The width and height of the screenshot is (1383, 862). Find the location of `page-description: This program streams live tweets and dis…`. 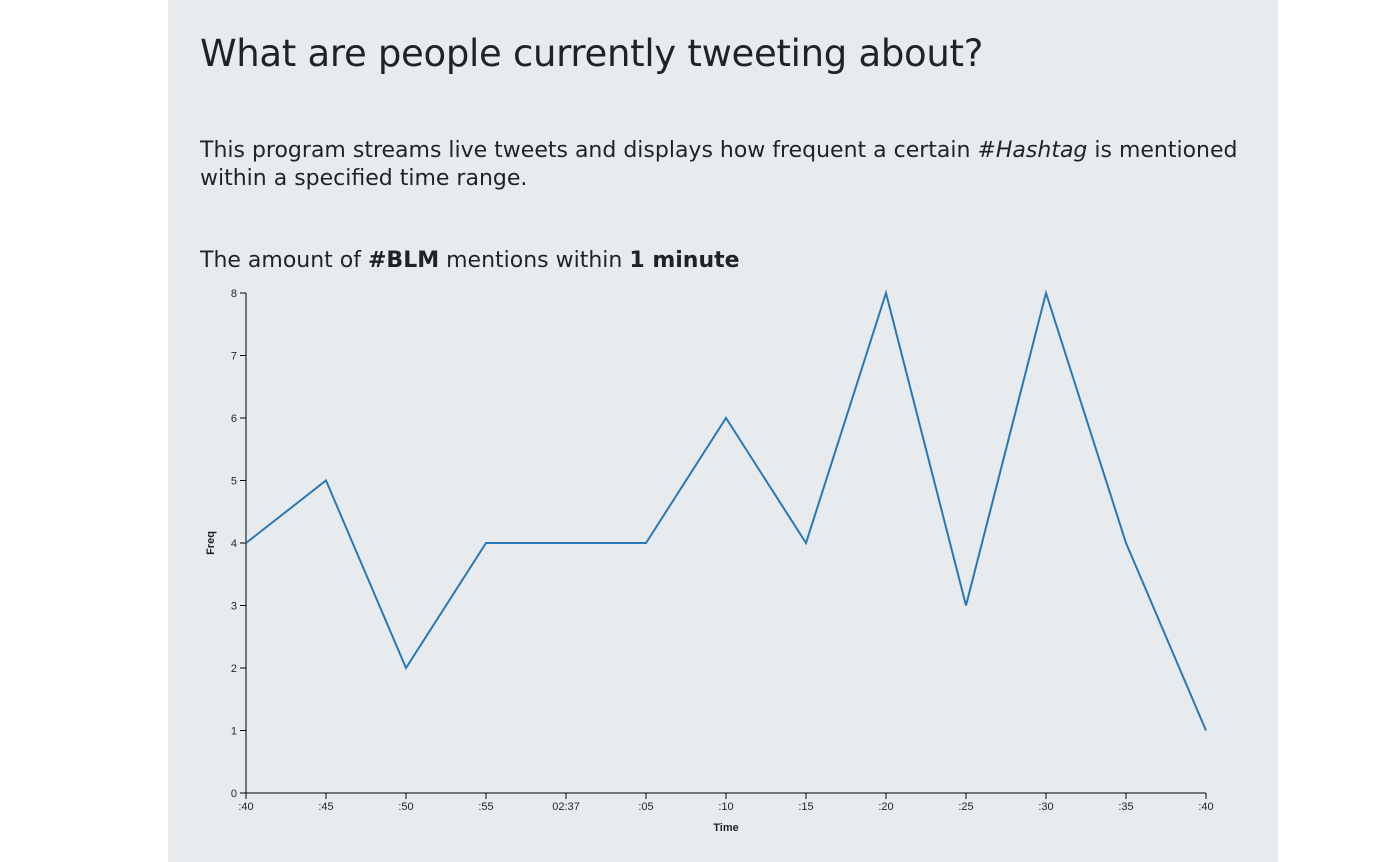

page-description: This program streams live tweets and dis… is located at coordinates (720, 165).